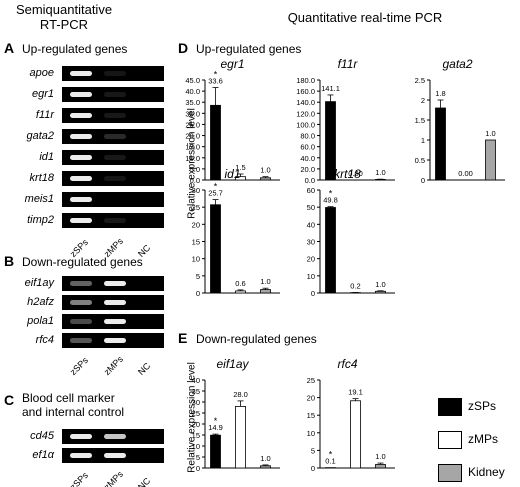  What do you see at coordinates (457, 64) in the screenshot?
I see `chart-title: gata2` at bounding box center [457, 64].